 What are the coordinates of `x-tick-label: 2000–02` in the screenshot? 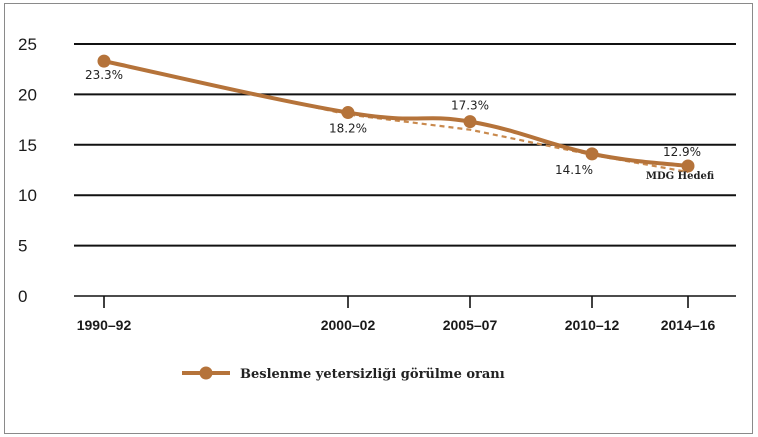 It's located at (348, 325).